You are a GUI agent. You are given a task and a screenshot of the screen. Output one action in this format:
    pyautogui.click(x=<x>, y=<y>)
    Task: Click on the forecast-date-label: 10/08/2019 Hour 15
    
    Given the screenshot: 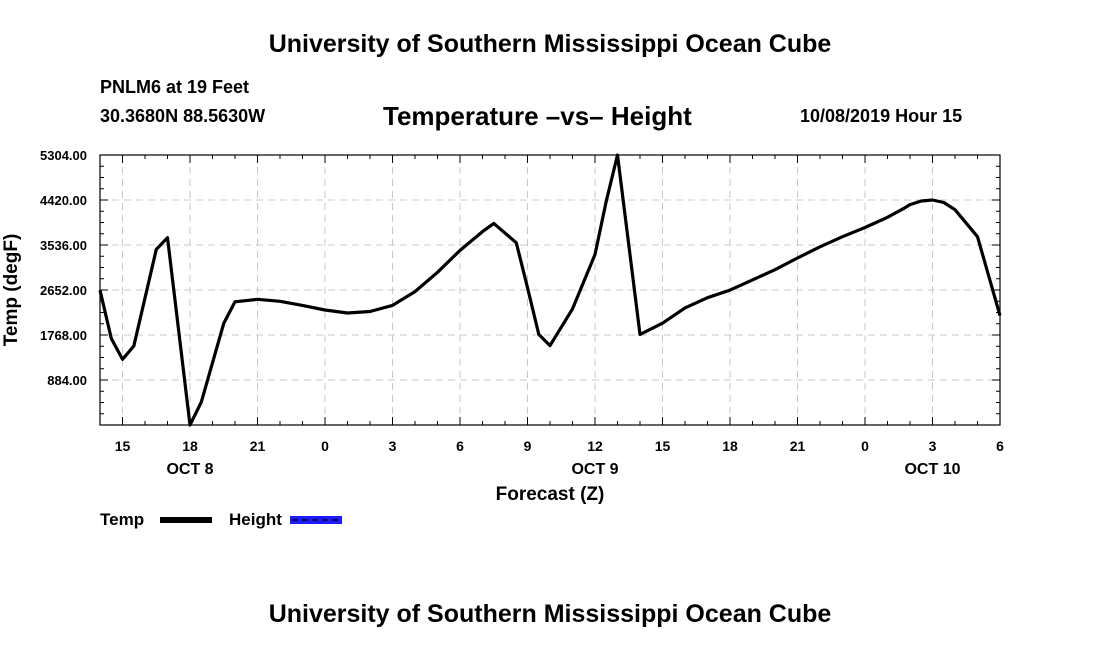 What is the action you would take?
    pyautogui.click(x=881, y=116)
    